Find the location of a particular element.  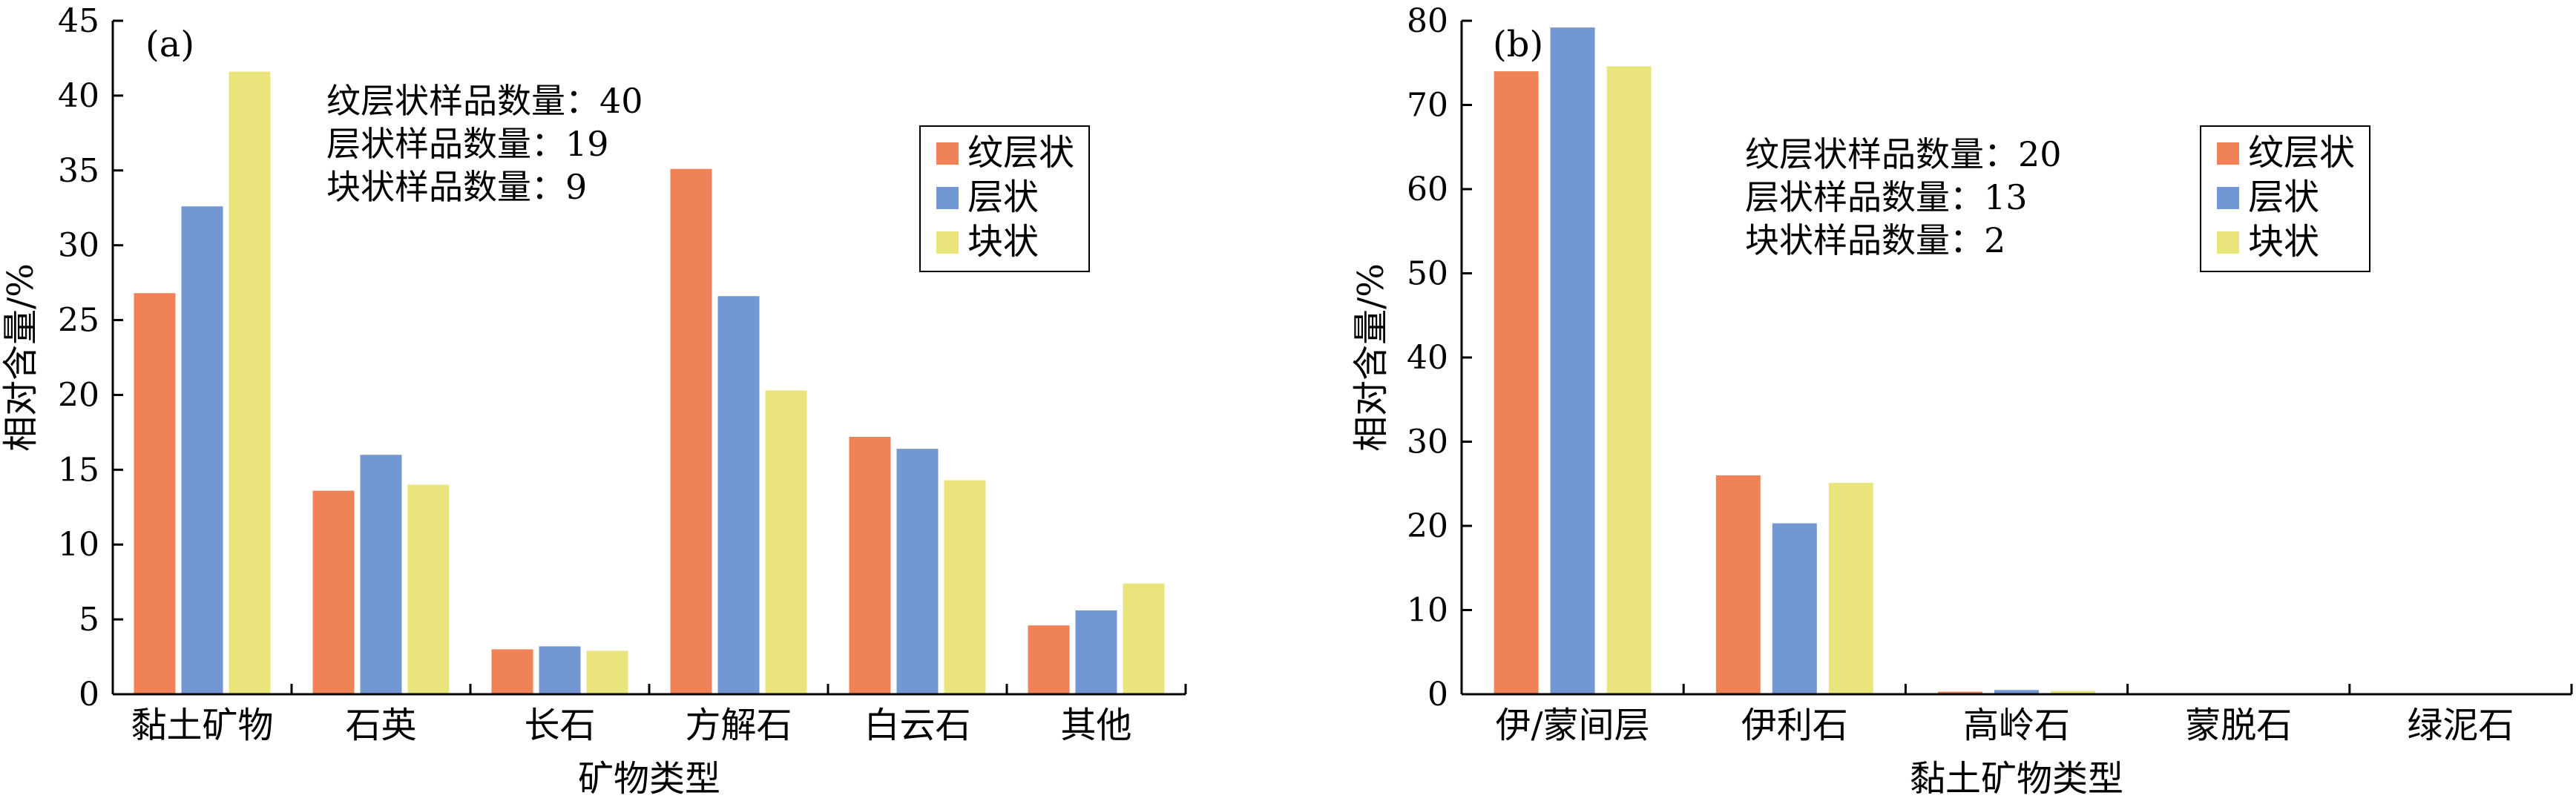

b-y-tick-label: 30 is located at coordinates (1427, 442).